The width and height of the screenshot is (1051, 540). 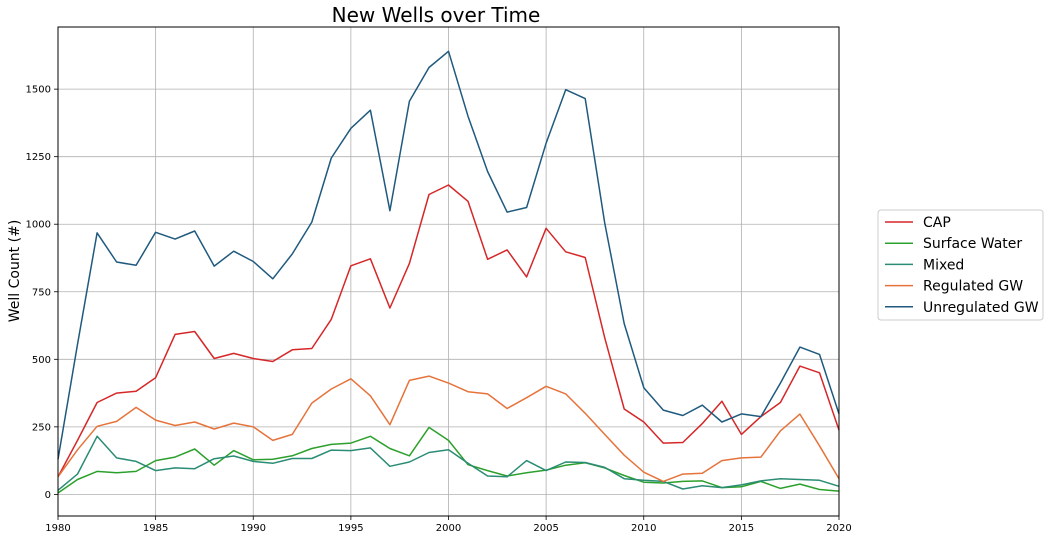 What do you see at coordinates (545, 528) in the screenshot?
I see `x-tick-label: 2005` at bounding box center [545, 528].